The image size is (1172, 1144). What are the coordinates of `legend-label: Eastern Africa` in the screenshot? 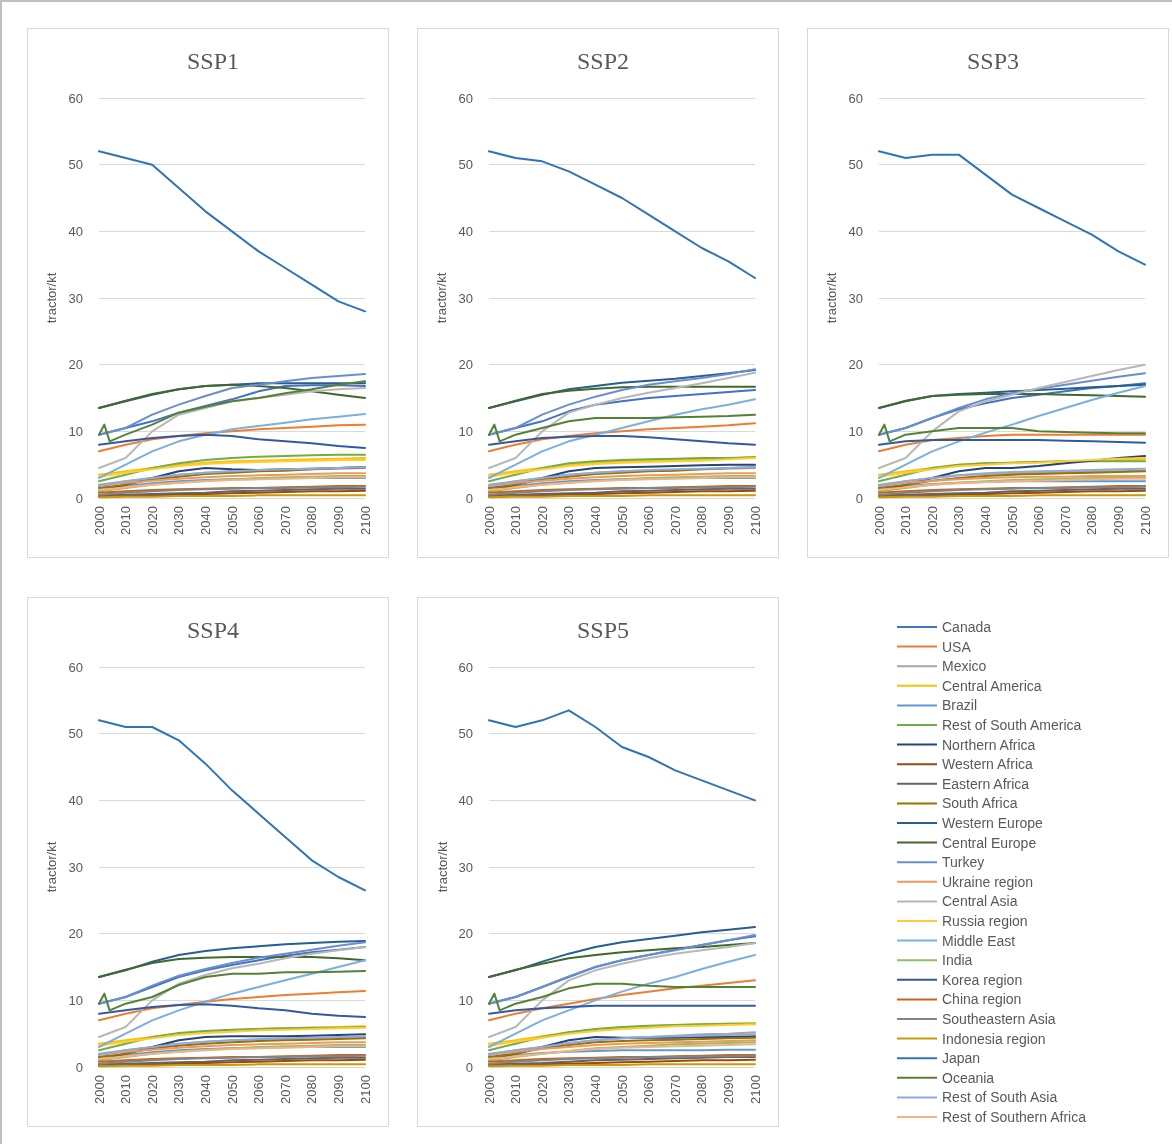 It's located at (986, 783).